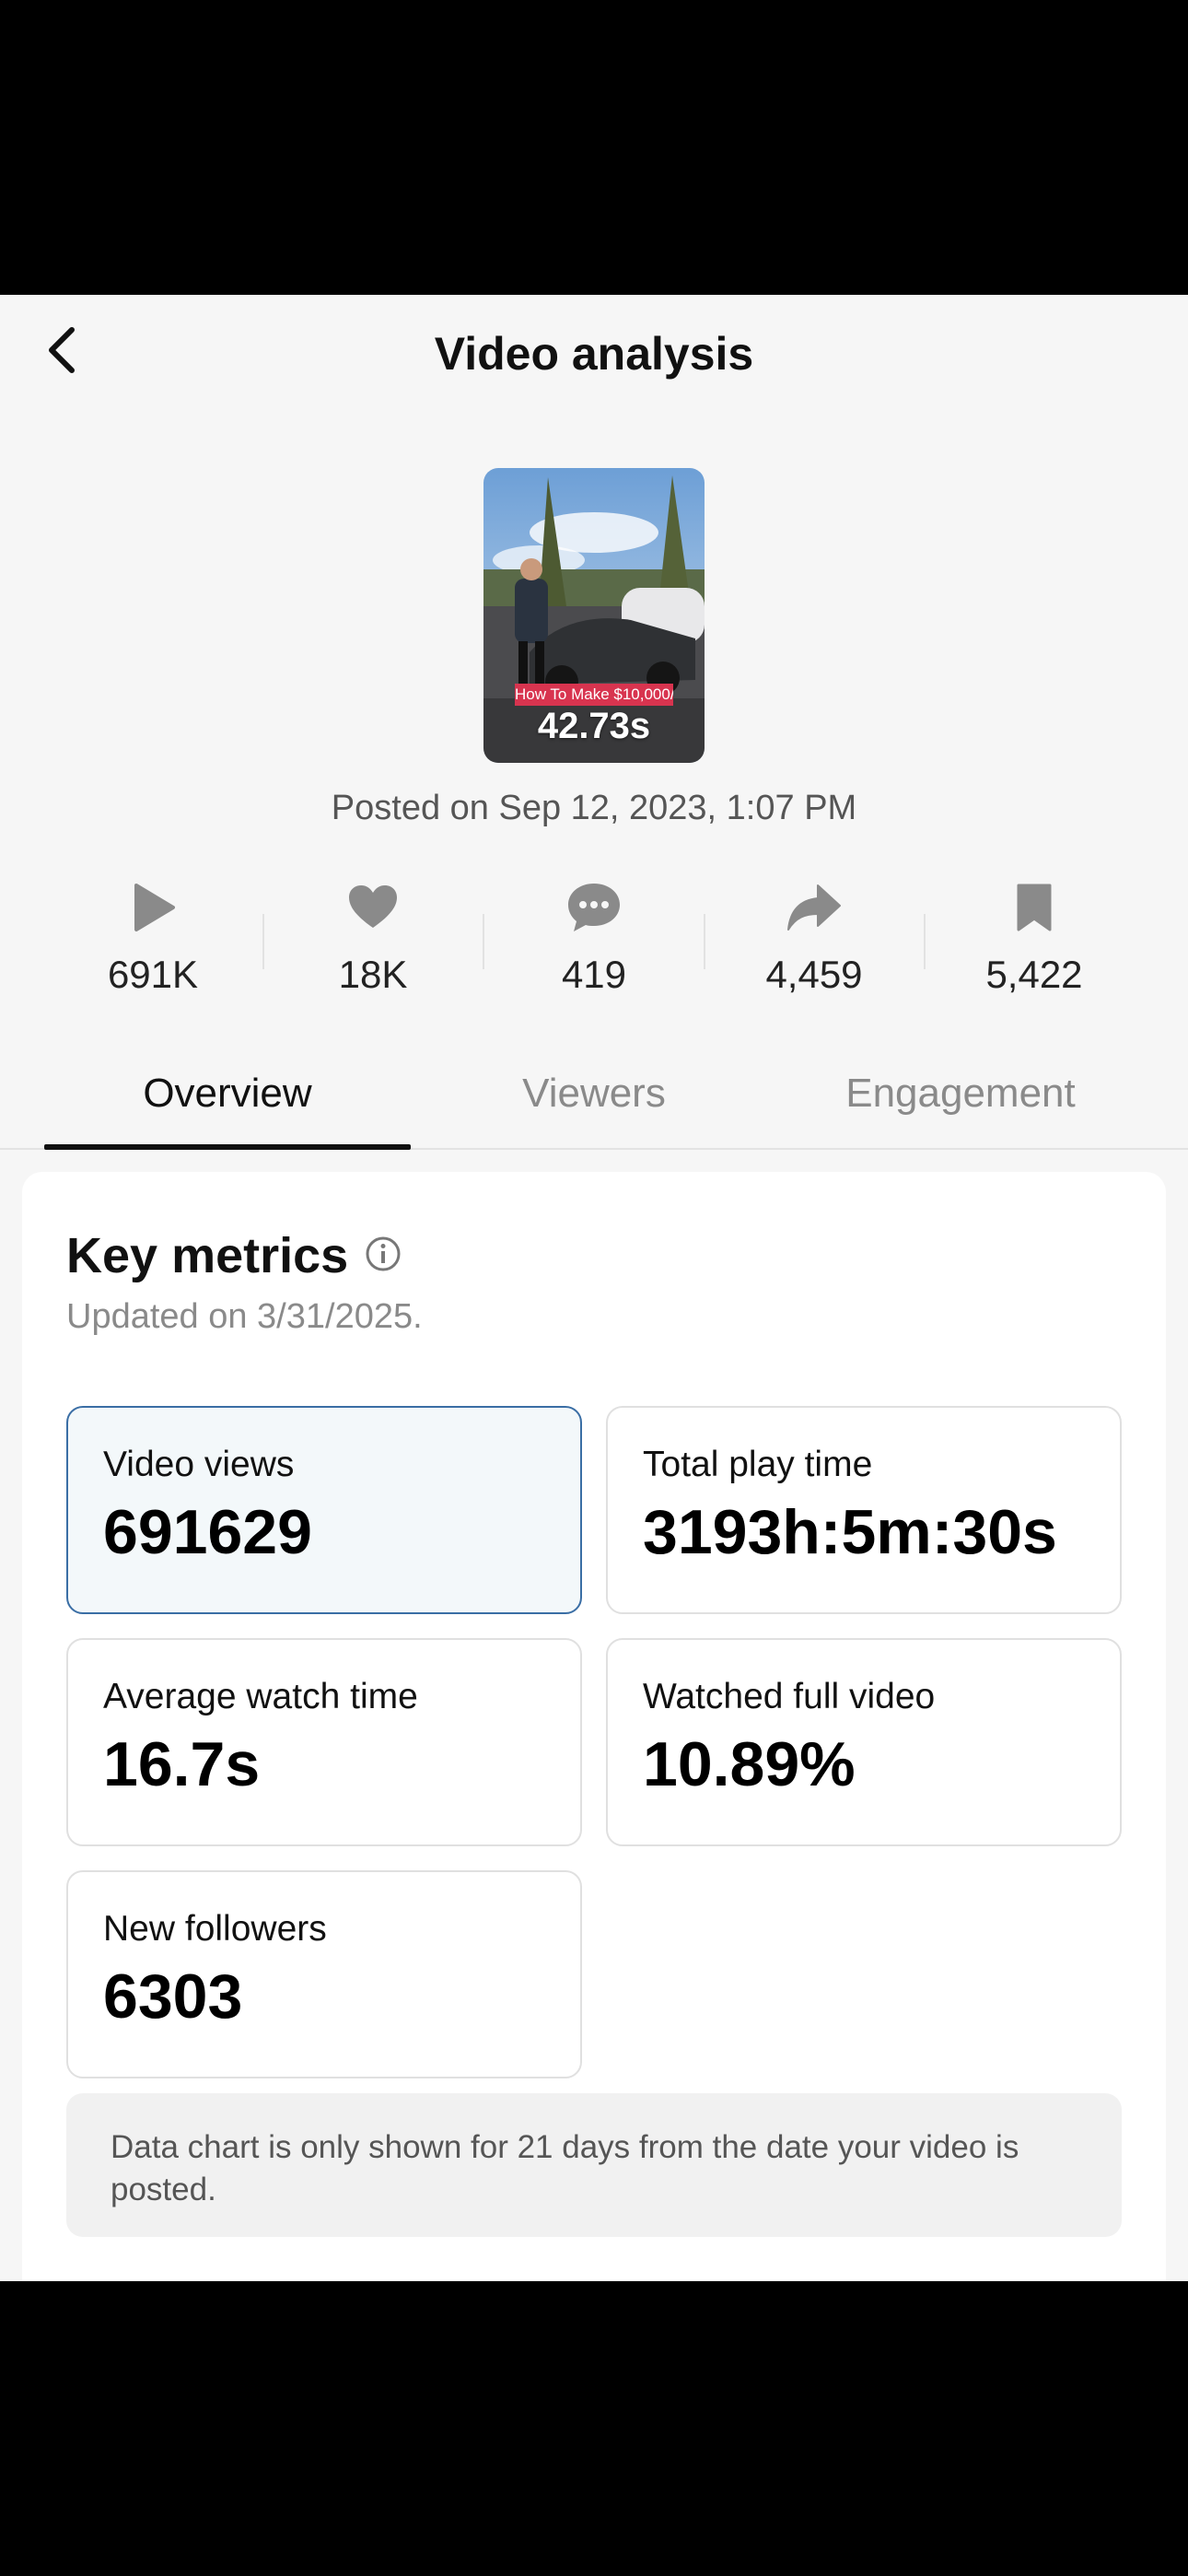  Describe the element at coordinates (227, 1105) in the screenshot. I see `tab-overview: Overview` at that location.